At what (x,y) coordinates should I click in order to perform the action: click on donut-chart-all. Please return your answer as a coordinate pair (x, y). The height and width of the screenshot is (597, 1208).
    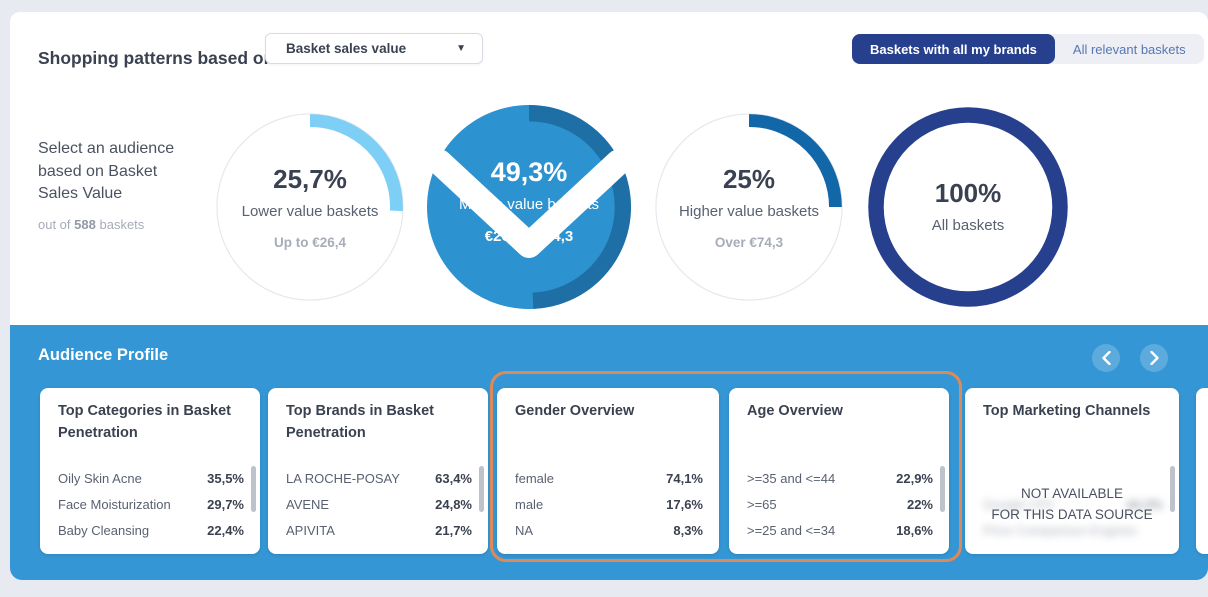
    Looking at the image, I should click on (968, 207).